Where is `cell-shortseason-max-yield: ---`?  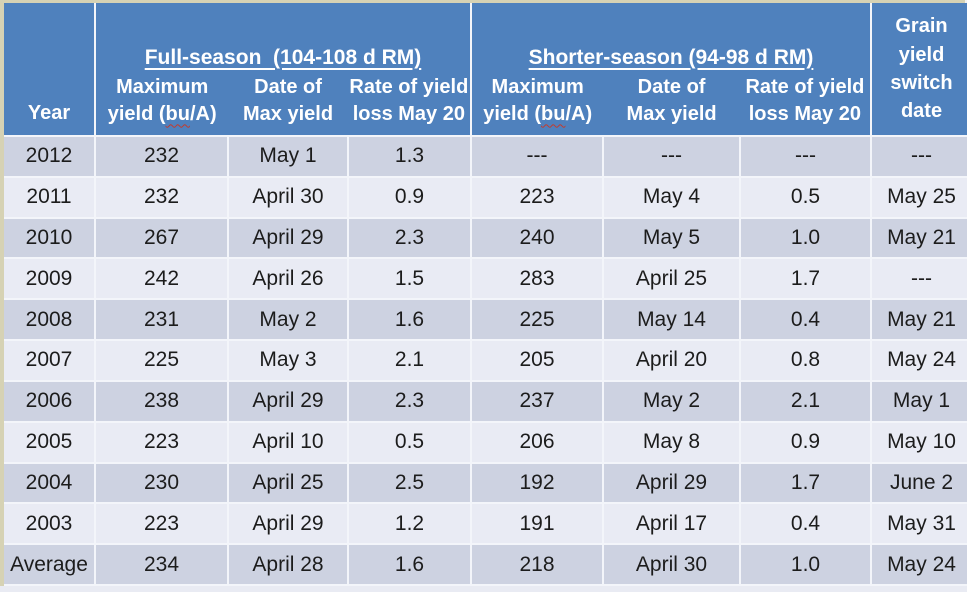 cell-shortseason-max-yield: --- is located at coordinates (538, 157).